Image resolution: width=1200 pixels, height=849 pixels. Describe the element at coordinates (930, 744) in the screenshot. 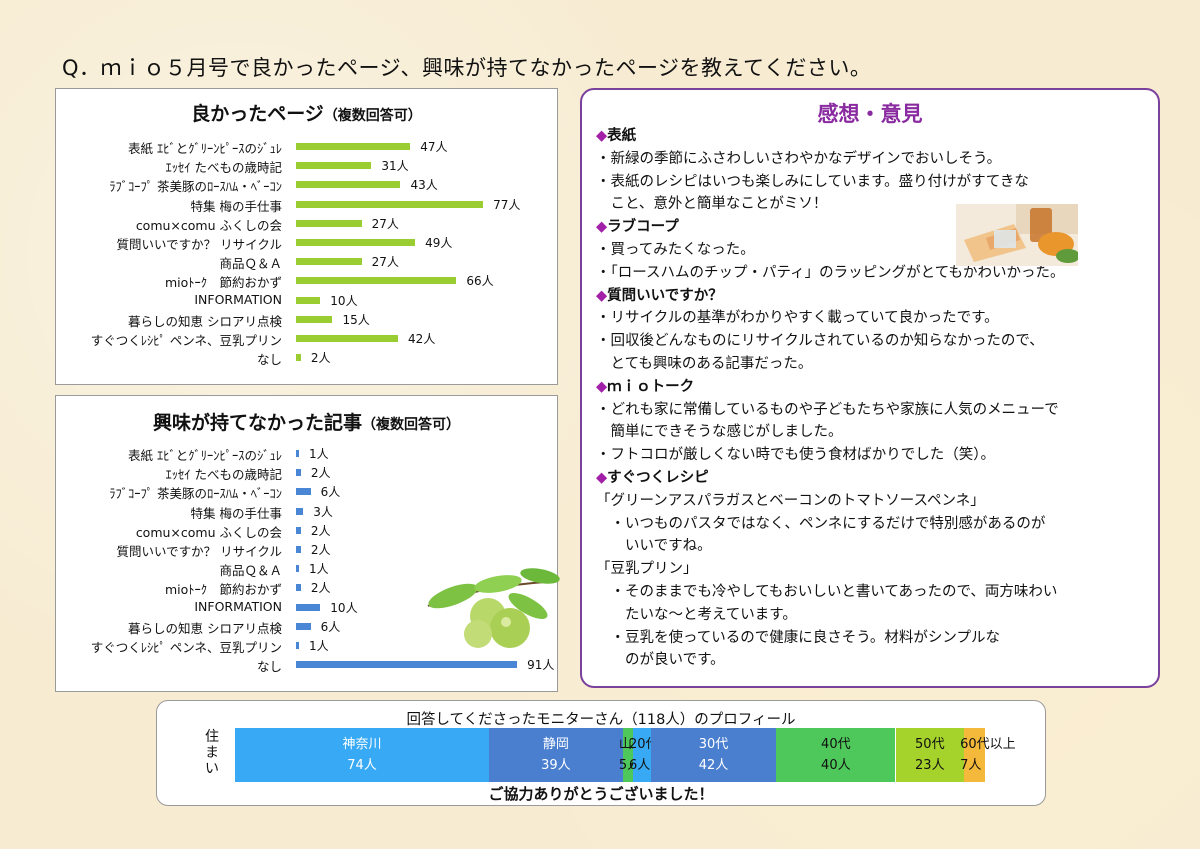

I see `profile-segment-name: 50代` at that location.